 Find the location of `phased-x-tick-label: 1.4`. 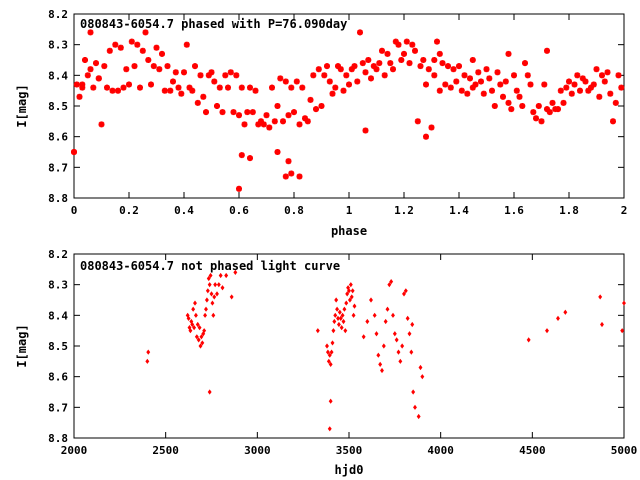

phased-x-tick-label: 1.4 is located at coordinates (459, 210).